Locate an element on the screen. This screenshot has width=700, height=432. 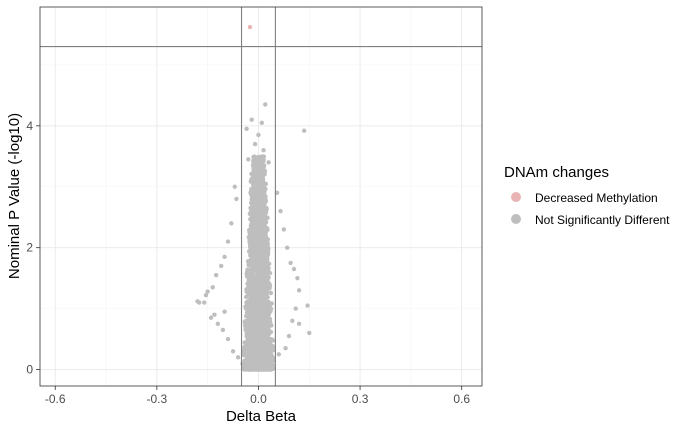
x-tick-label: 0.6 is located at coordinates (461, 399).